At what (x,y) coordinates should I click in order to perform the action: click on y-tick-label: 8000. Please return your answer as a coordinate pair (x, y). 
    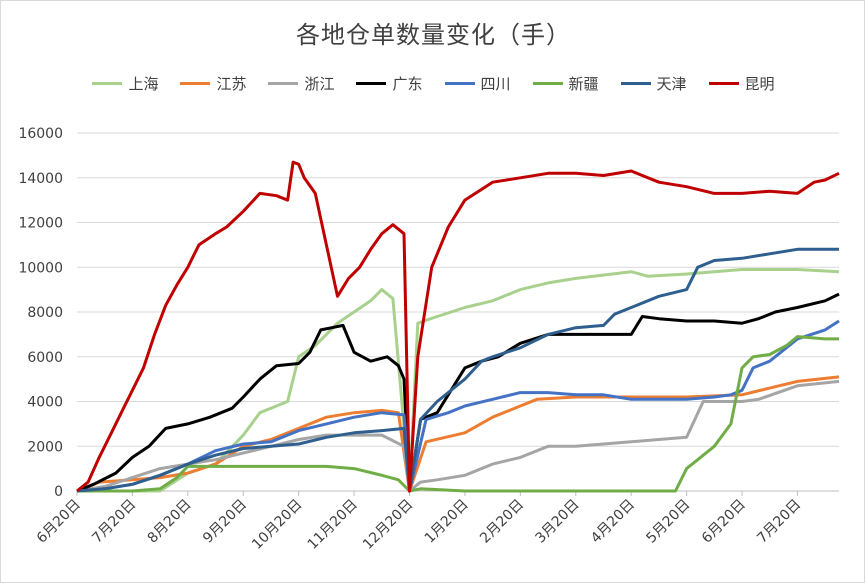
    Looking at the image, I should click on (45, 313).